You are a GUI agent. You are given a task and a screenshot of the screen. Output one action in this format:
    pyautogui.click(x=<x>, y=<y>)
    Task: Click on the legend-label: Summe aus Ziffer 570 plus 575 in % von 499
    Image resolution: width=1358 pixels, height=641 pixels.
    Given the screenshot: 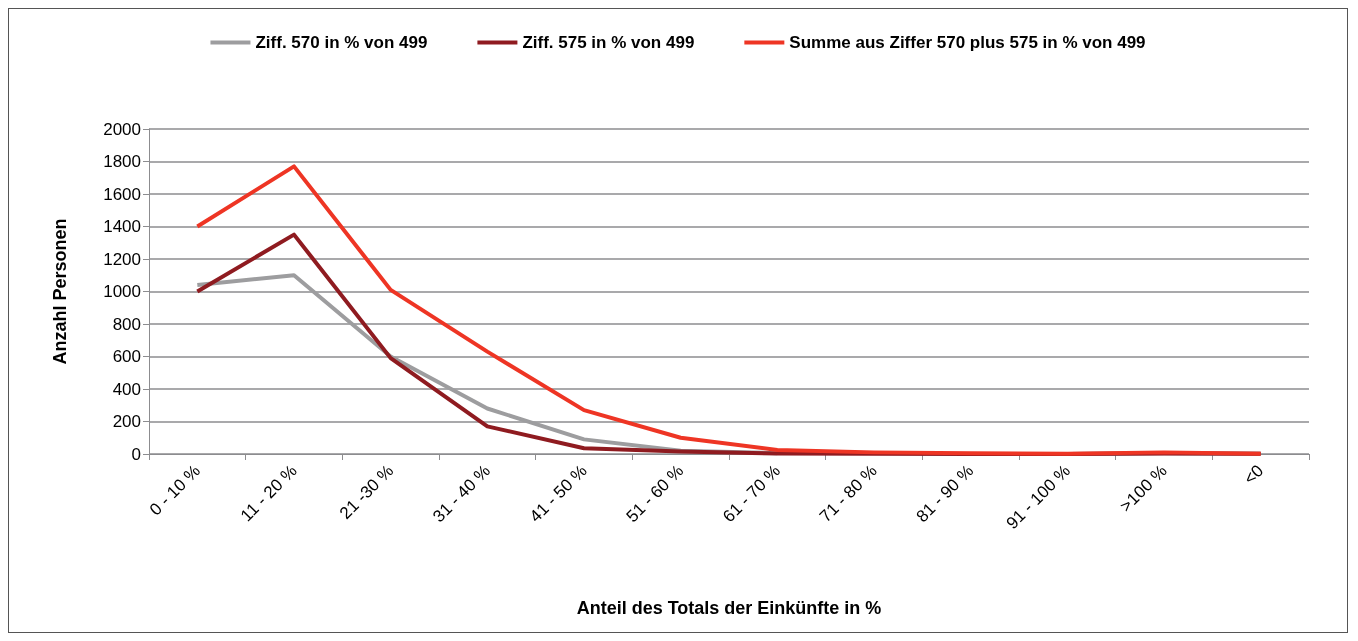 What is the action you would take?
    pyautogui.click(x=967, y=42)
    